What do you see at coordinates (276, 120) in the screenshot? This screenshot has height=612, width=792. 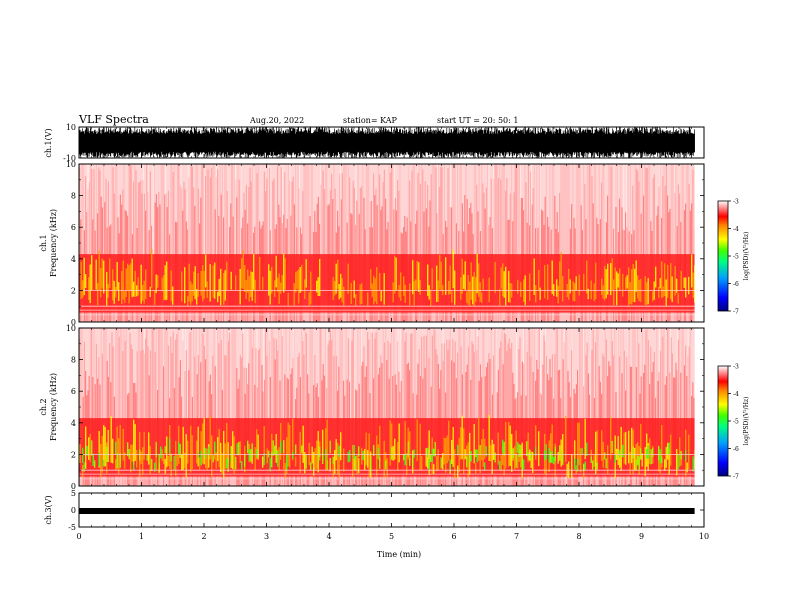 I see `date-label: Aug.20, 2022` at bounding box center [276, 120].